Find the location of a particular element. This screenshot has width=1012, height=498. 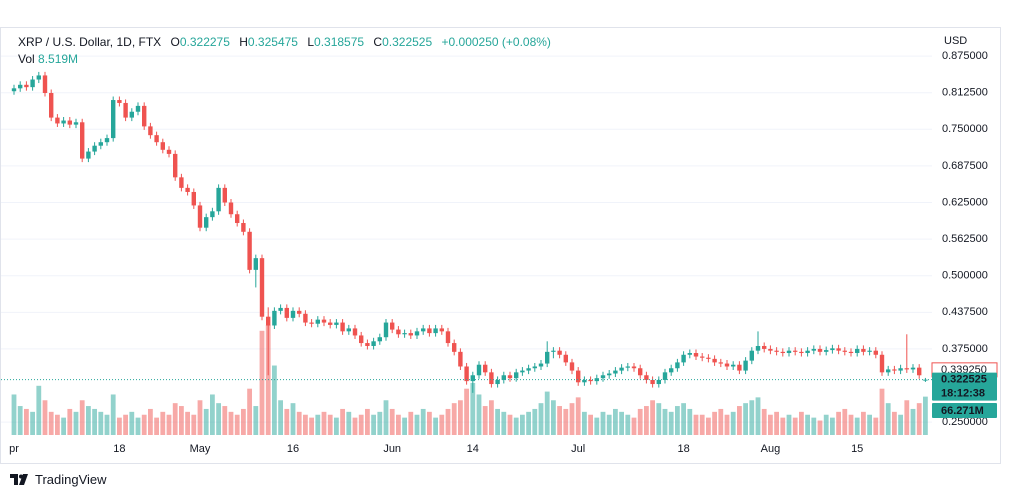

y-tick-label: 0.875000 is located at coordinates (965, 56).